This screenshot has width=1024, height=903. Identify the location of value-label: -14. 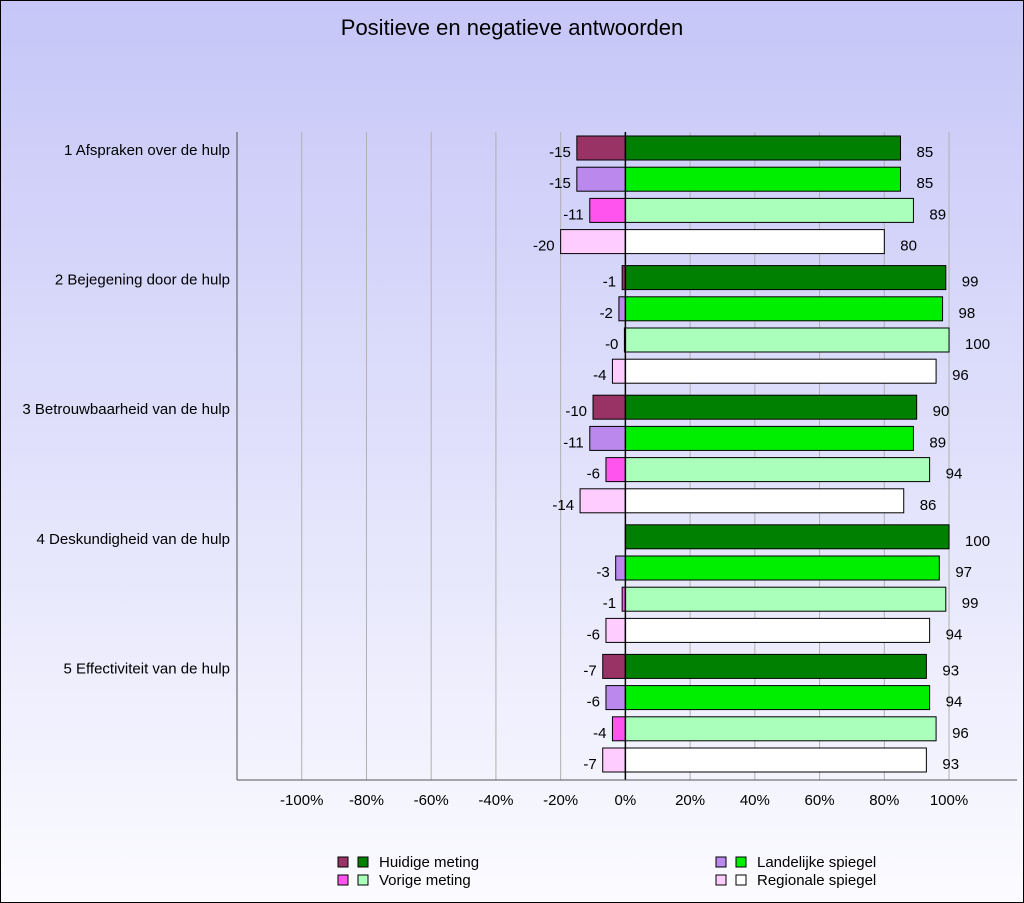
(563, 505).